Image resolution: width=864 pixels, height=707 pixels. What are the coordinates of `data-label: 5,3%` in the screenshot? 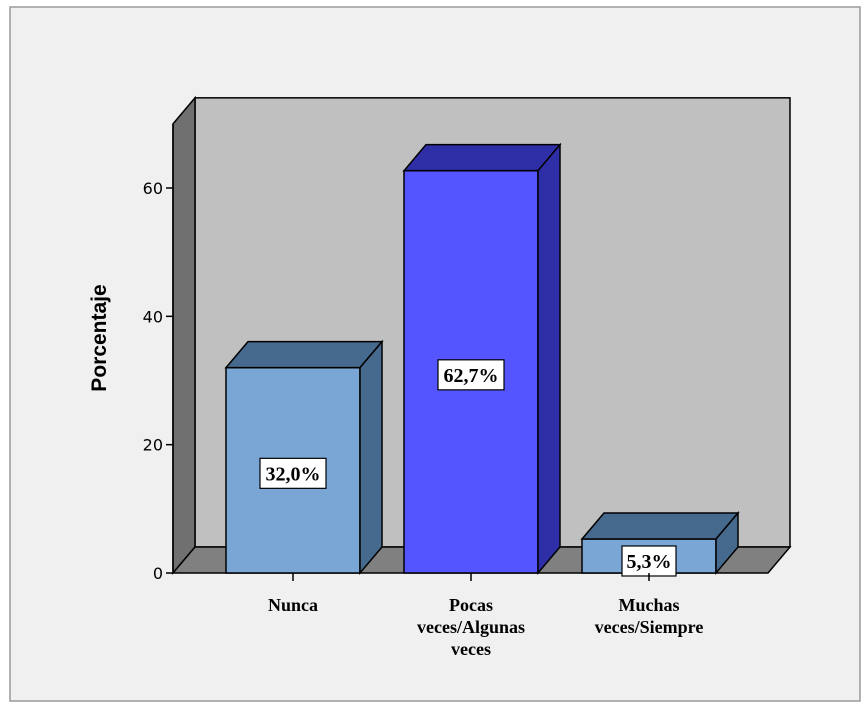 It's located at (649, 562).